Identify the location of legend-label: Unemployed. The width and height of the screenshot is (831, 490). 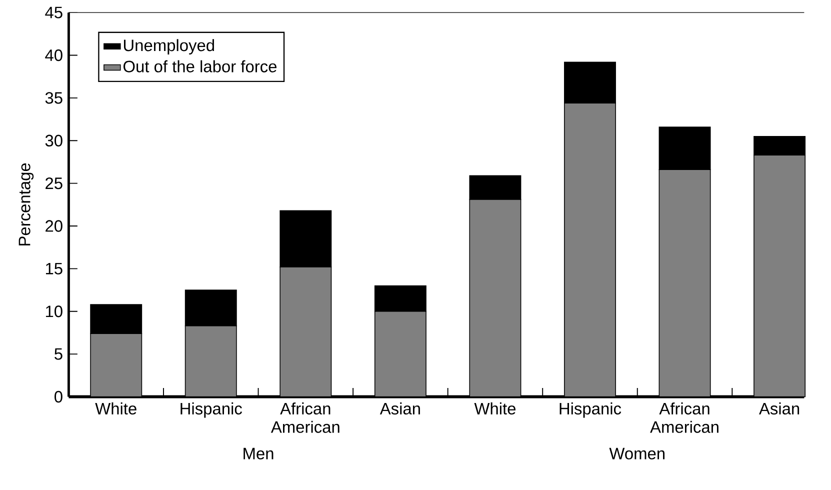
(169, 47).